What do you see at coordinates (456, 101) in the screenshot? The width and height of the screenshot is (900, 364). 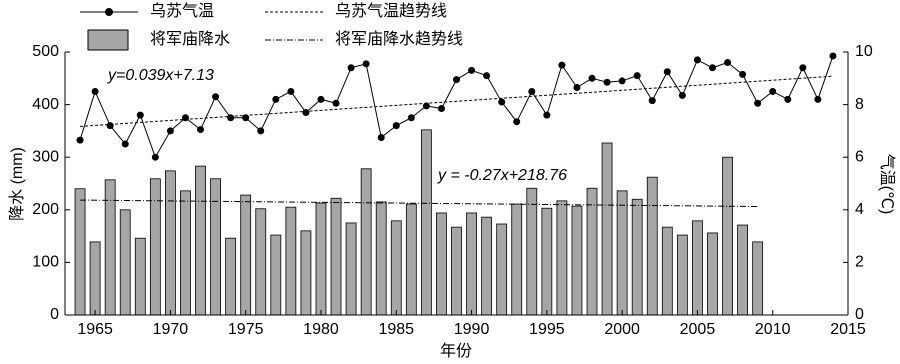 I see `line` at bounding box center [456, 101].